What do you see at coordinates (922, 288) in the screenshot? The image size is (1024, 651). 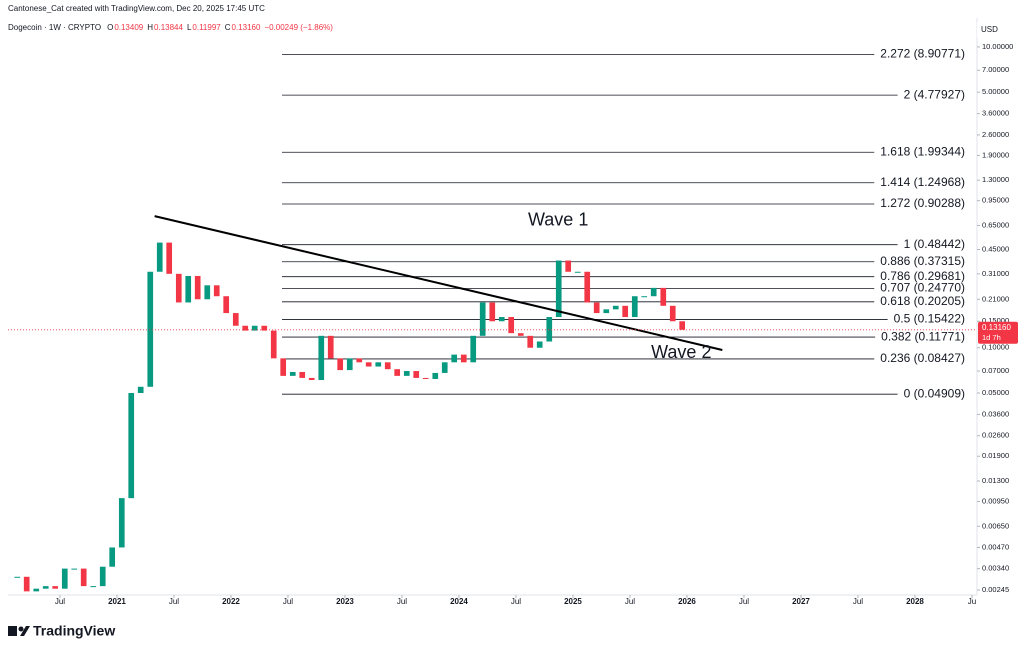 I see `fib-label: 0.707 (0.24770)` at bounding box center [922, 288].